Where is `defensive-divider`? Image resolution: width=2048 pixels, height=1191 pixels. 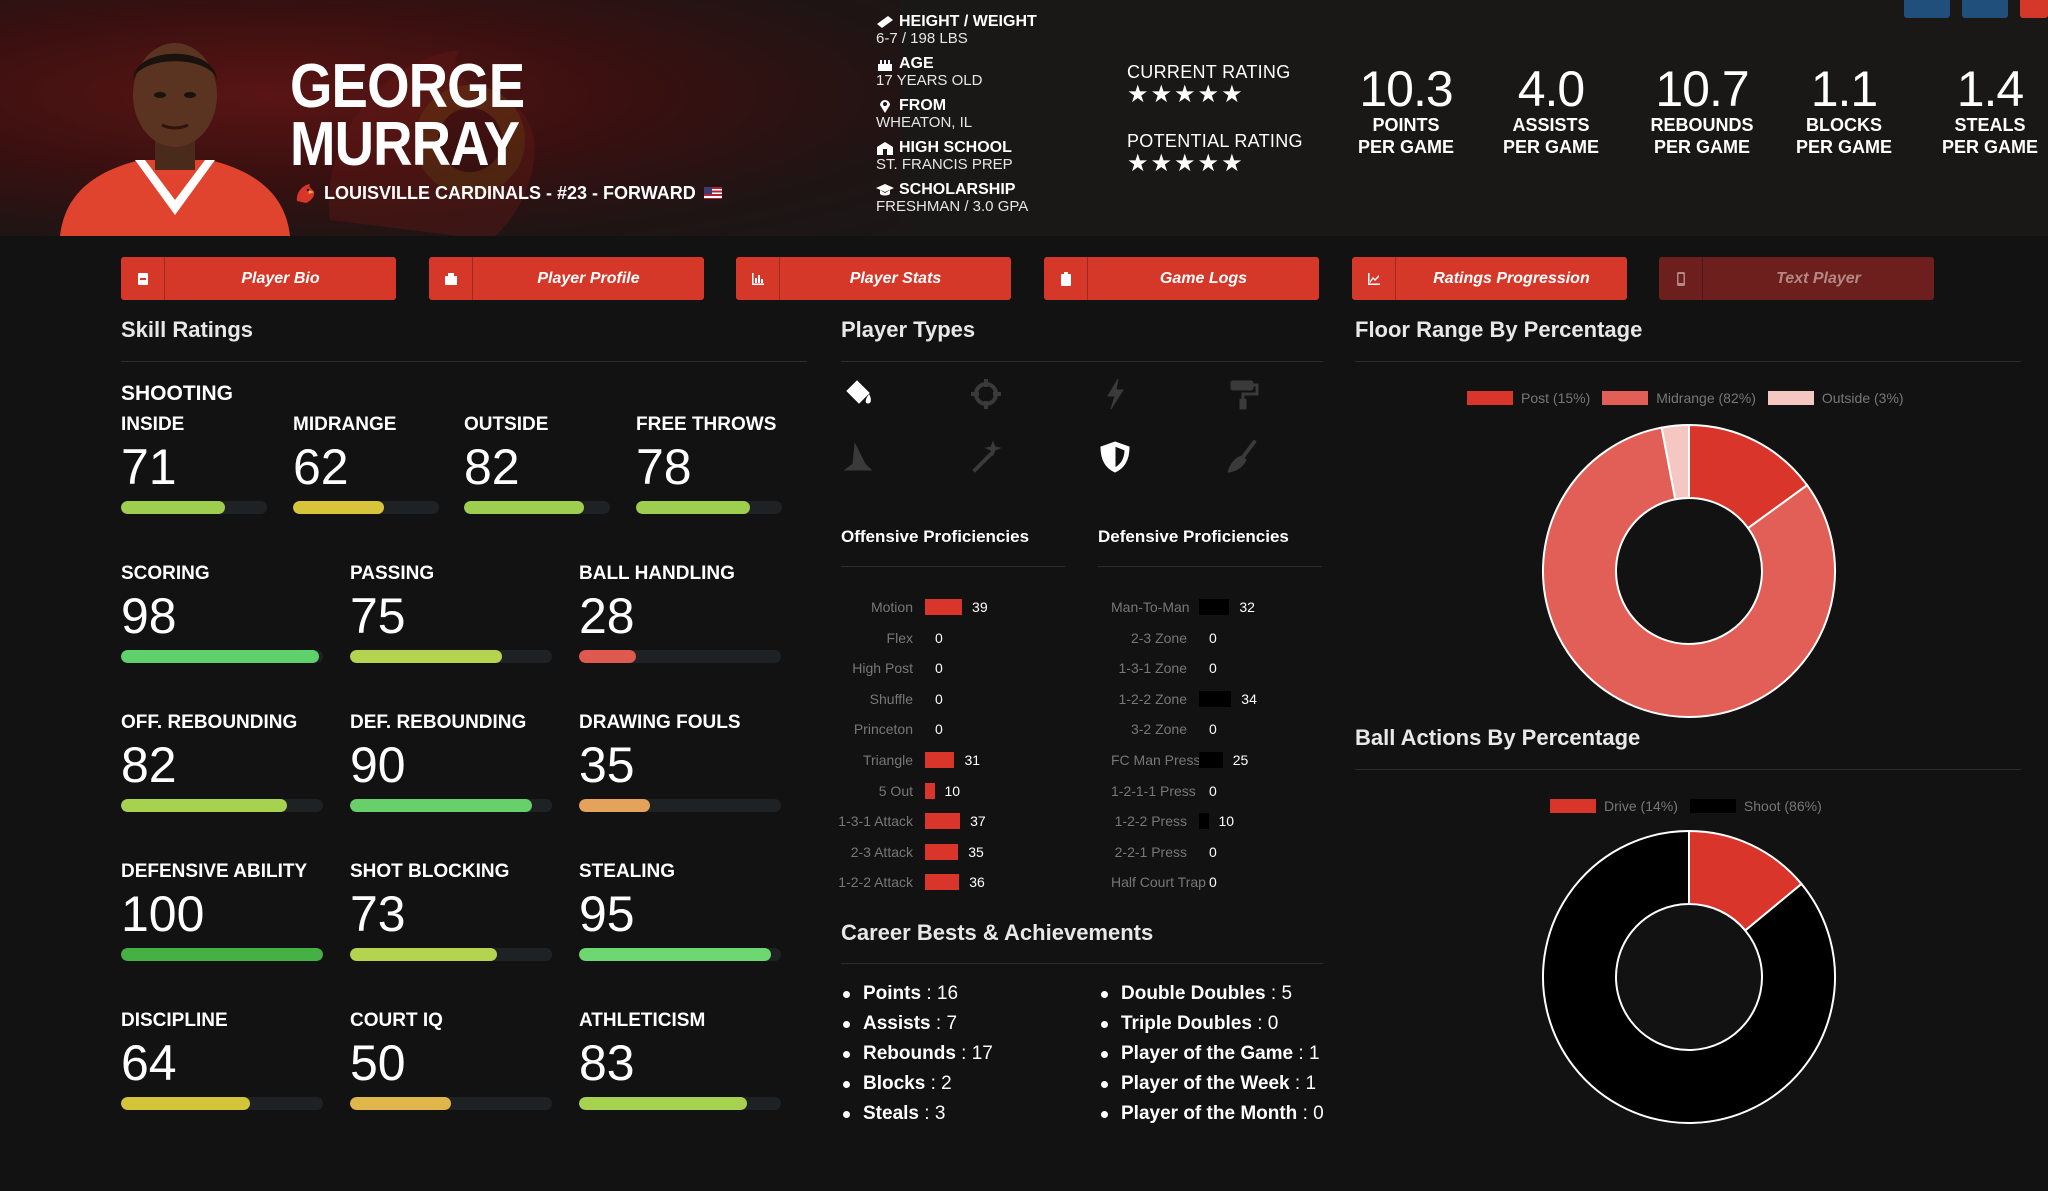
defensive-divider is located at coordinates (1210, 566).